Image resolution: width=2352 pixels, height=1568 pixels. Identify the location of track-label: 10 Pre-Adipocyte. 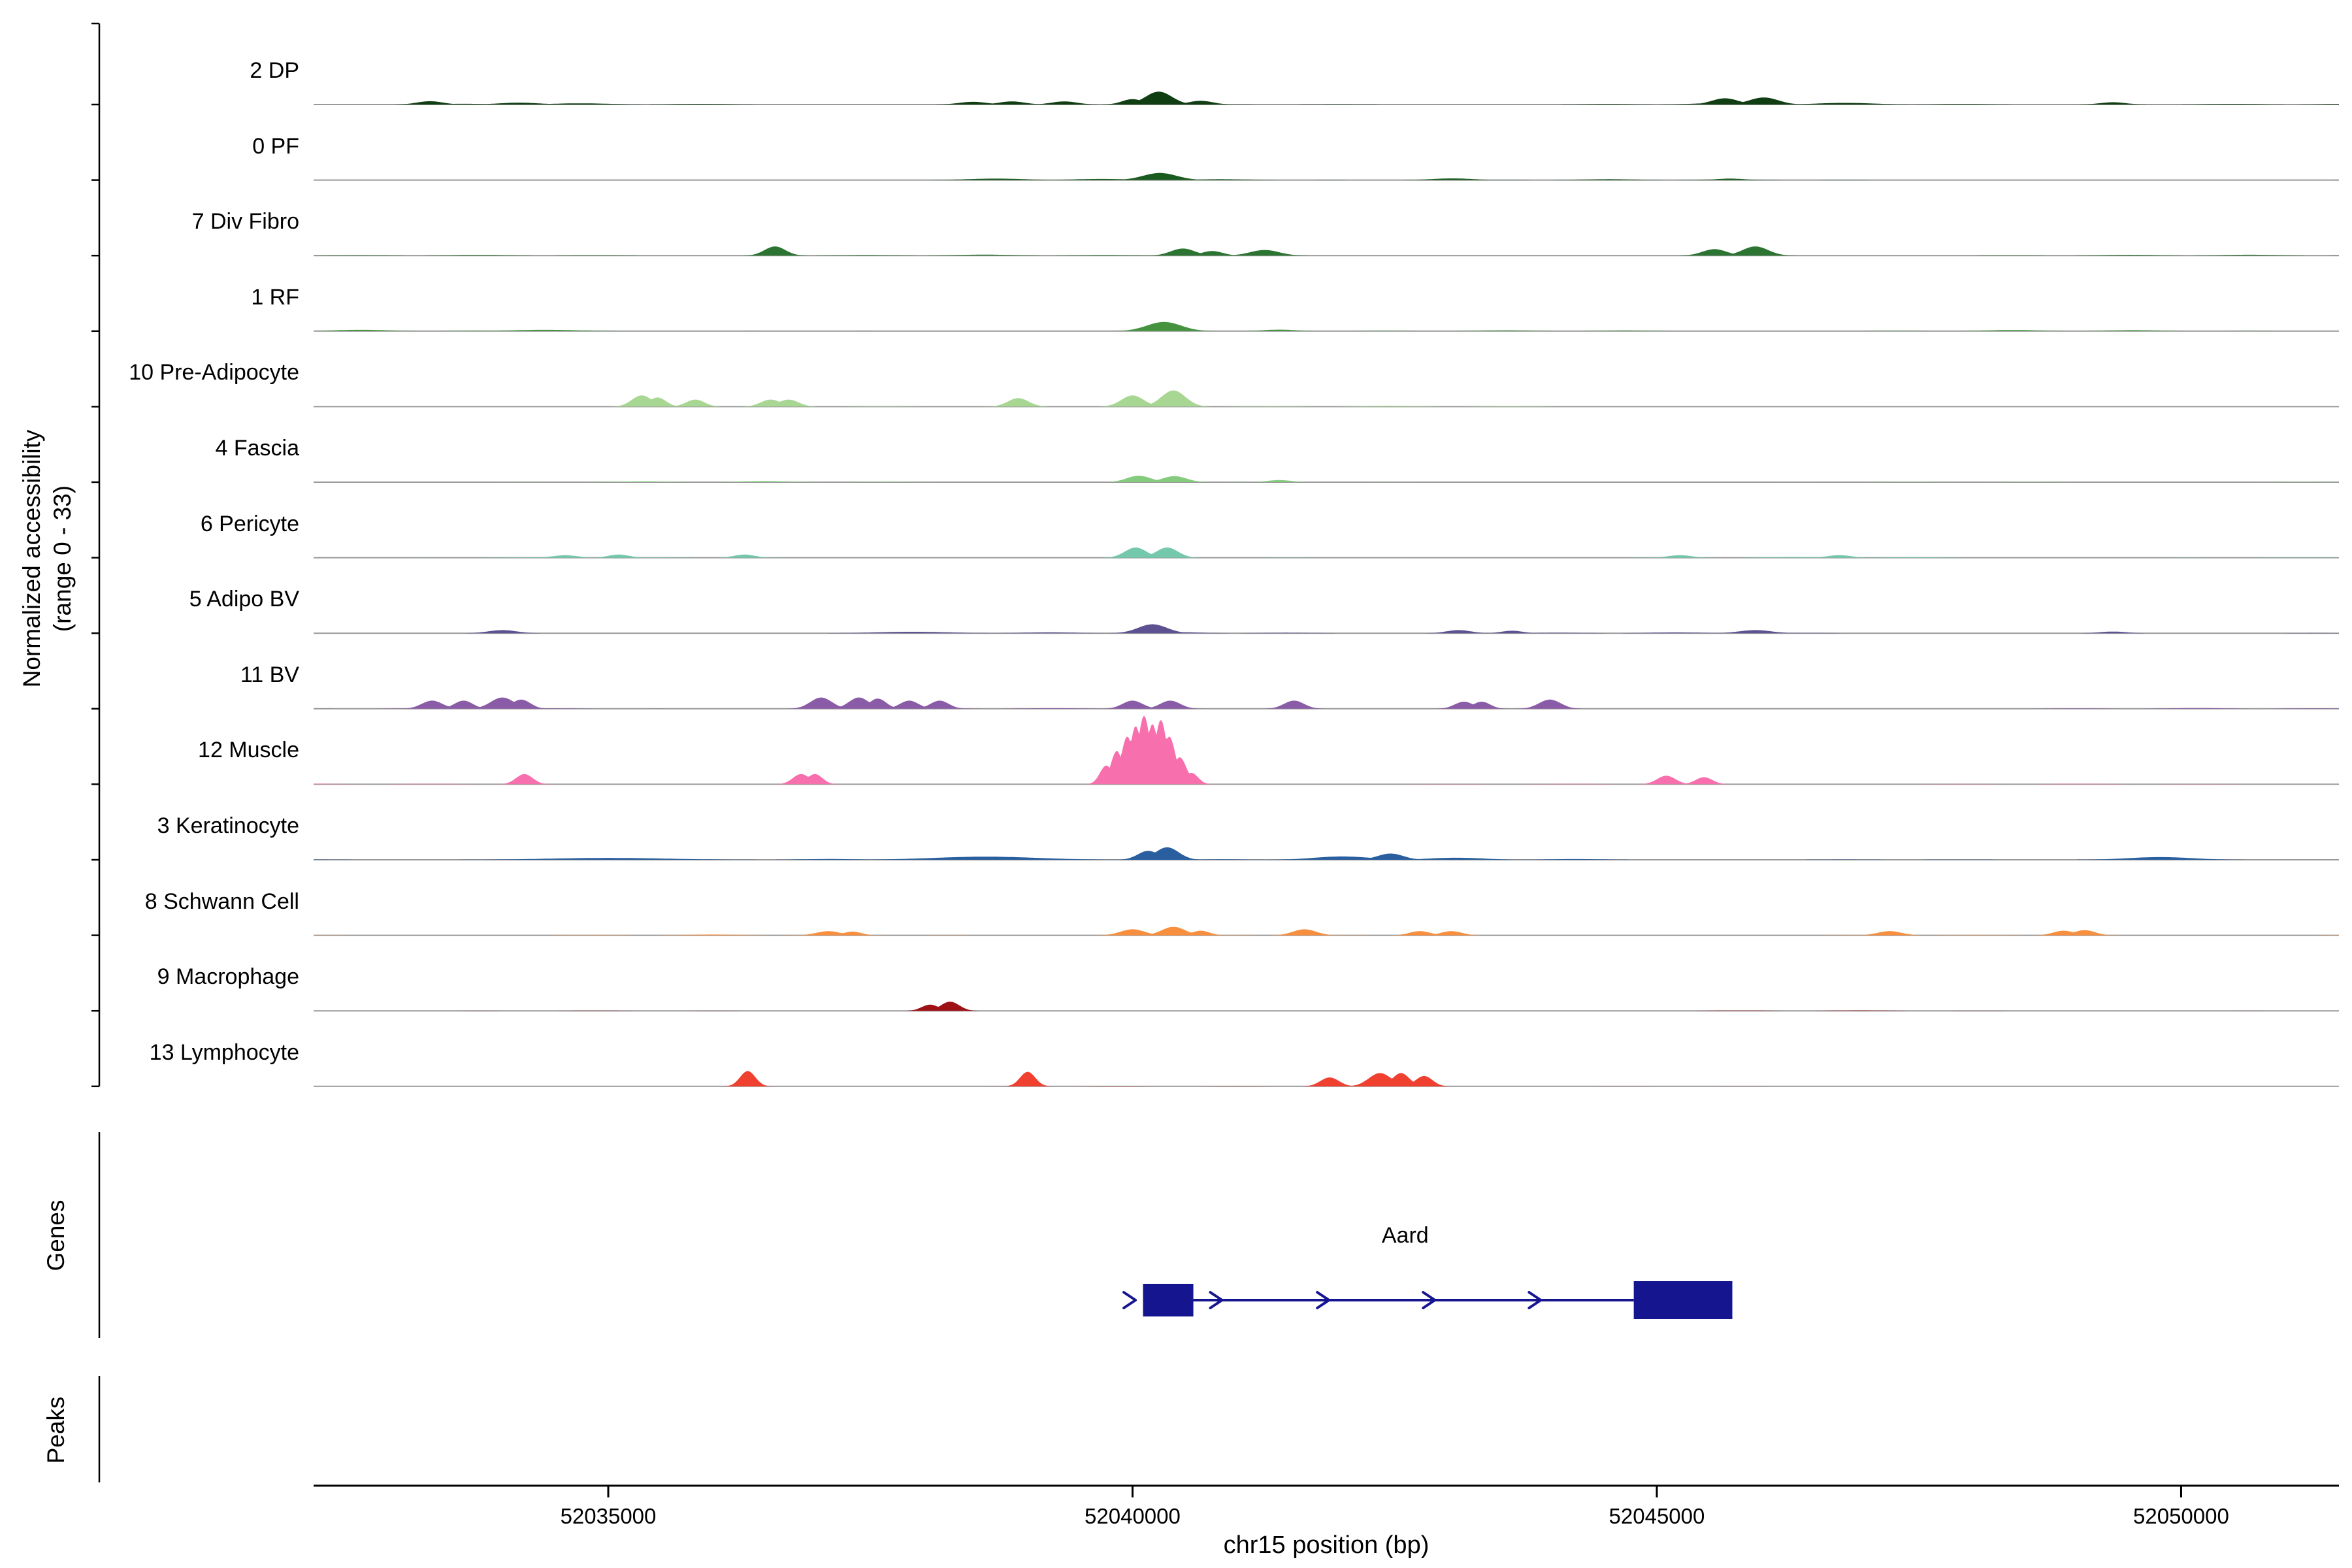
(214, 372).